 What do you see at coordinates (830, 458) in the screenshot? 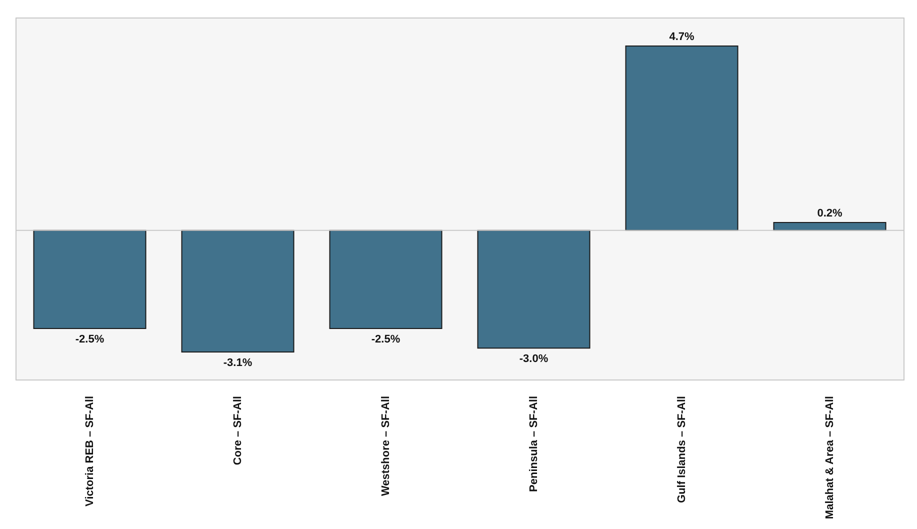
I see `x-tick-label: Malahat & Area – SF-All` at bounding box center [830, 458].